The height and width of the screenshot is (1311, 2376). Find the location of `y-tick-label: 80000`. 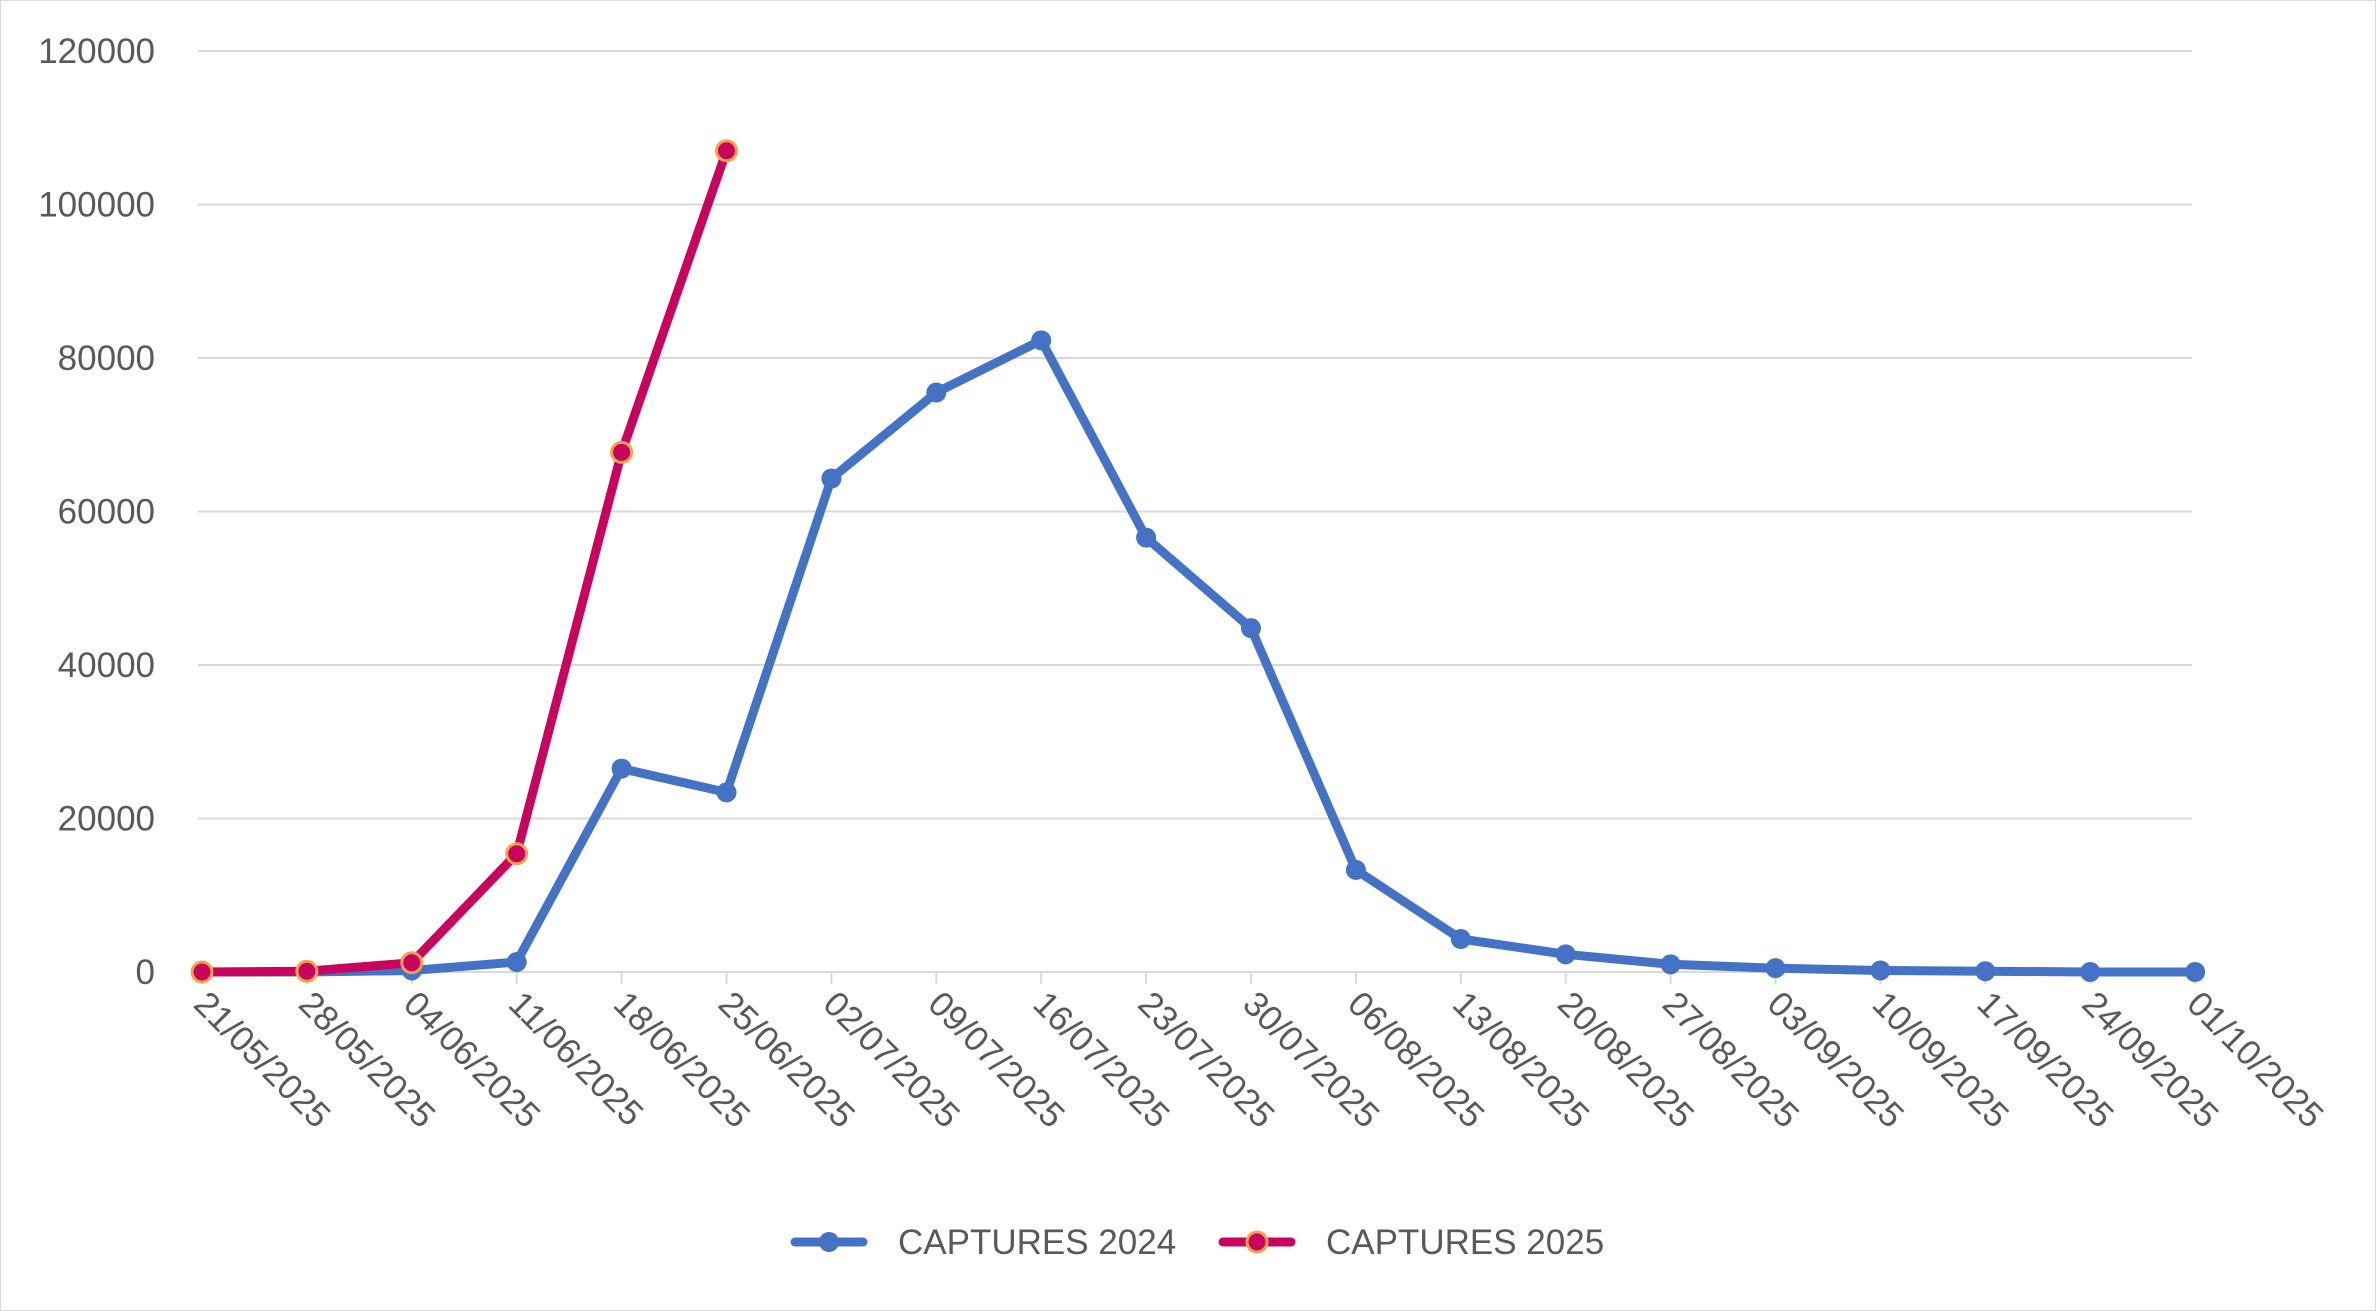

y-tick-label: 80000 is located at coordinates (106, 358).